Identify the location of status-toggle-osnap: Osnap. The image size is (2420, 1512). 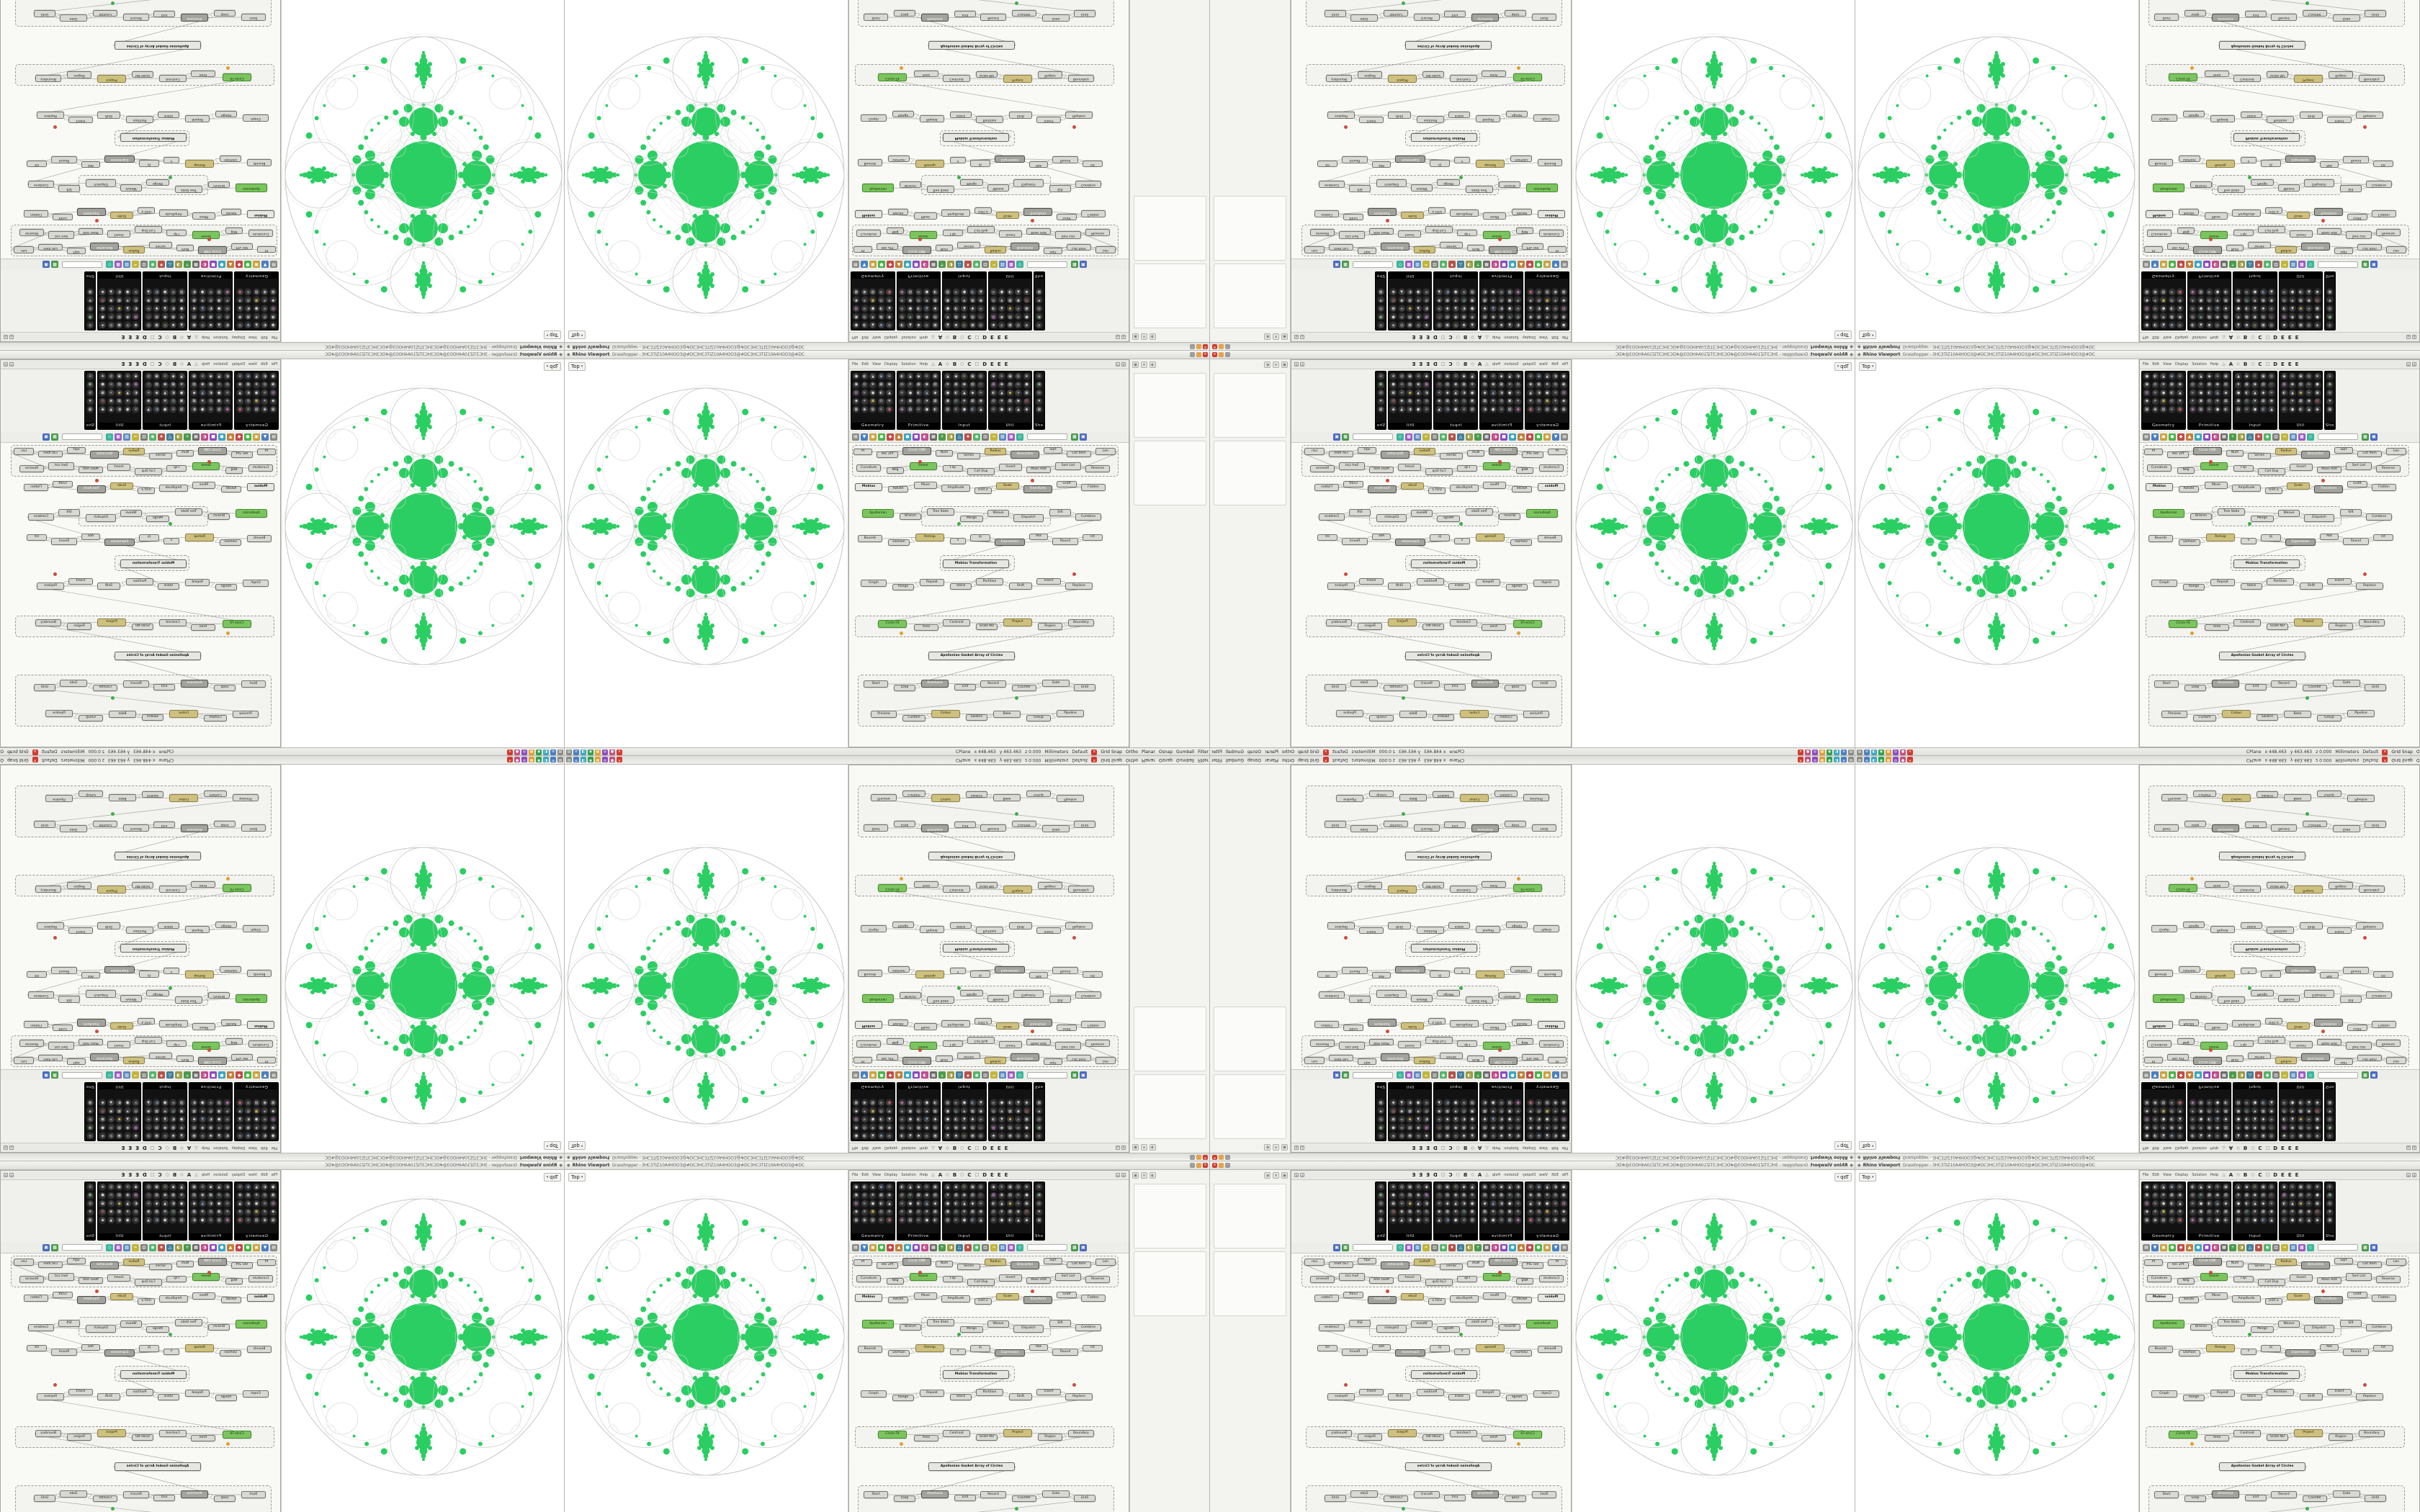
(1165, 752).